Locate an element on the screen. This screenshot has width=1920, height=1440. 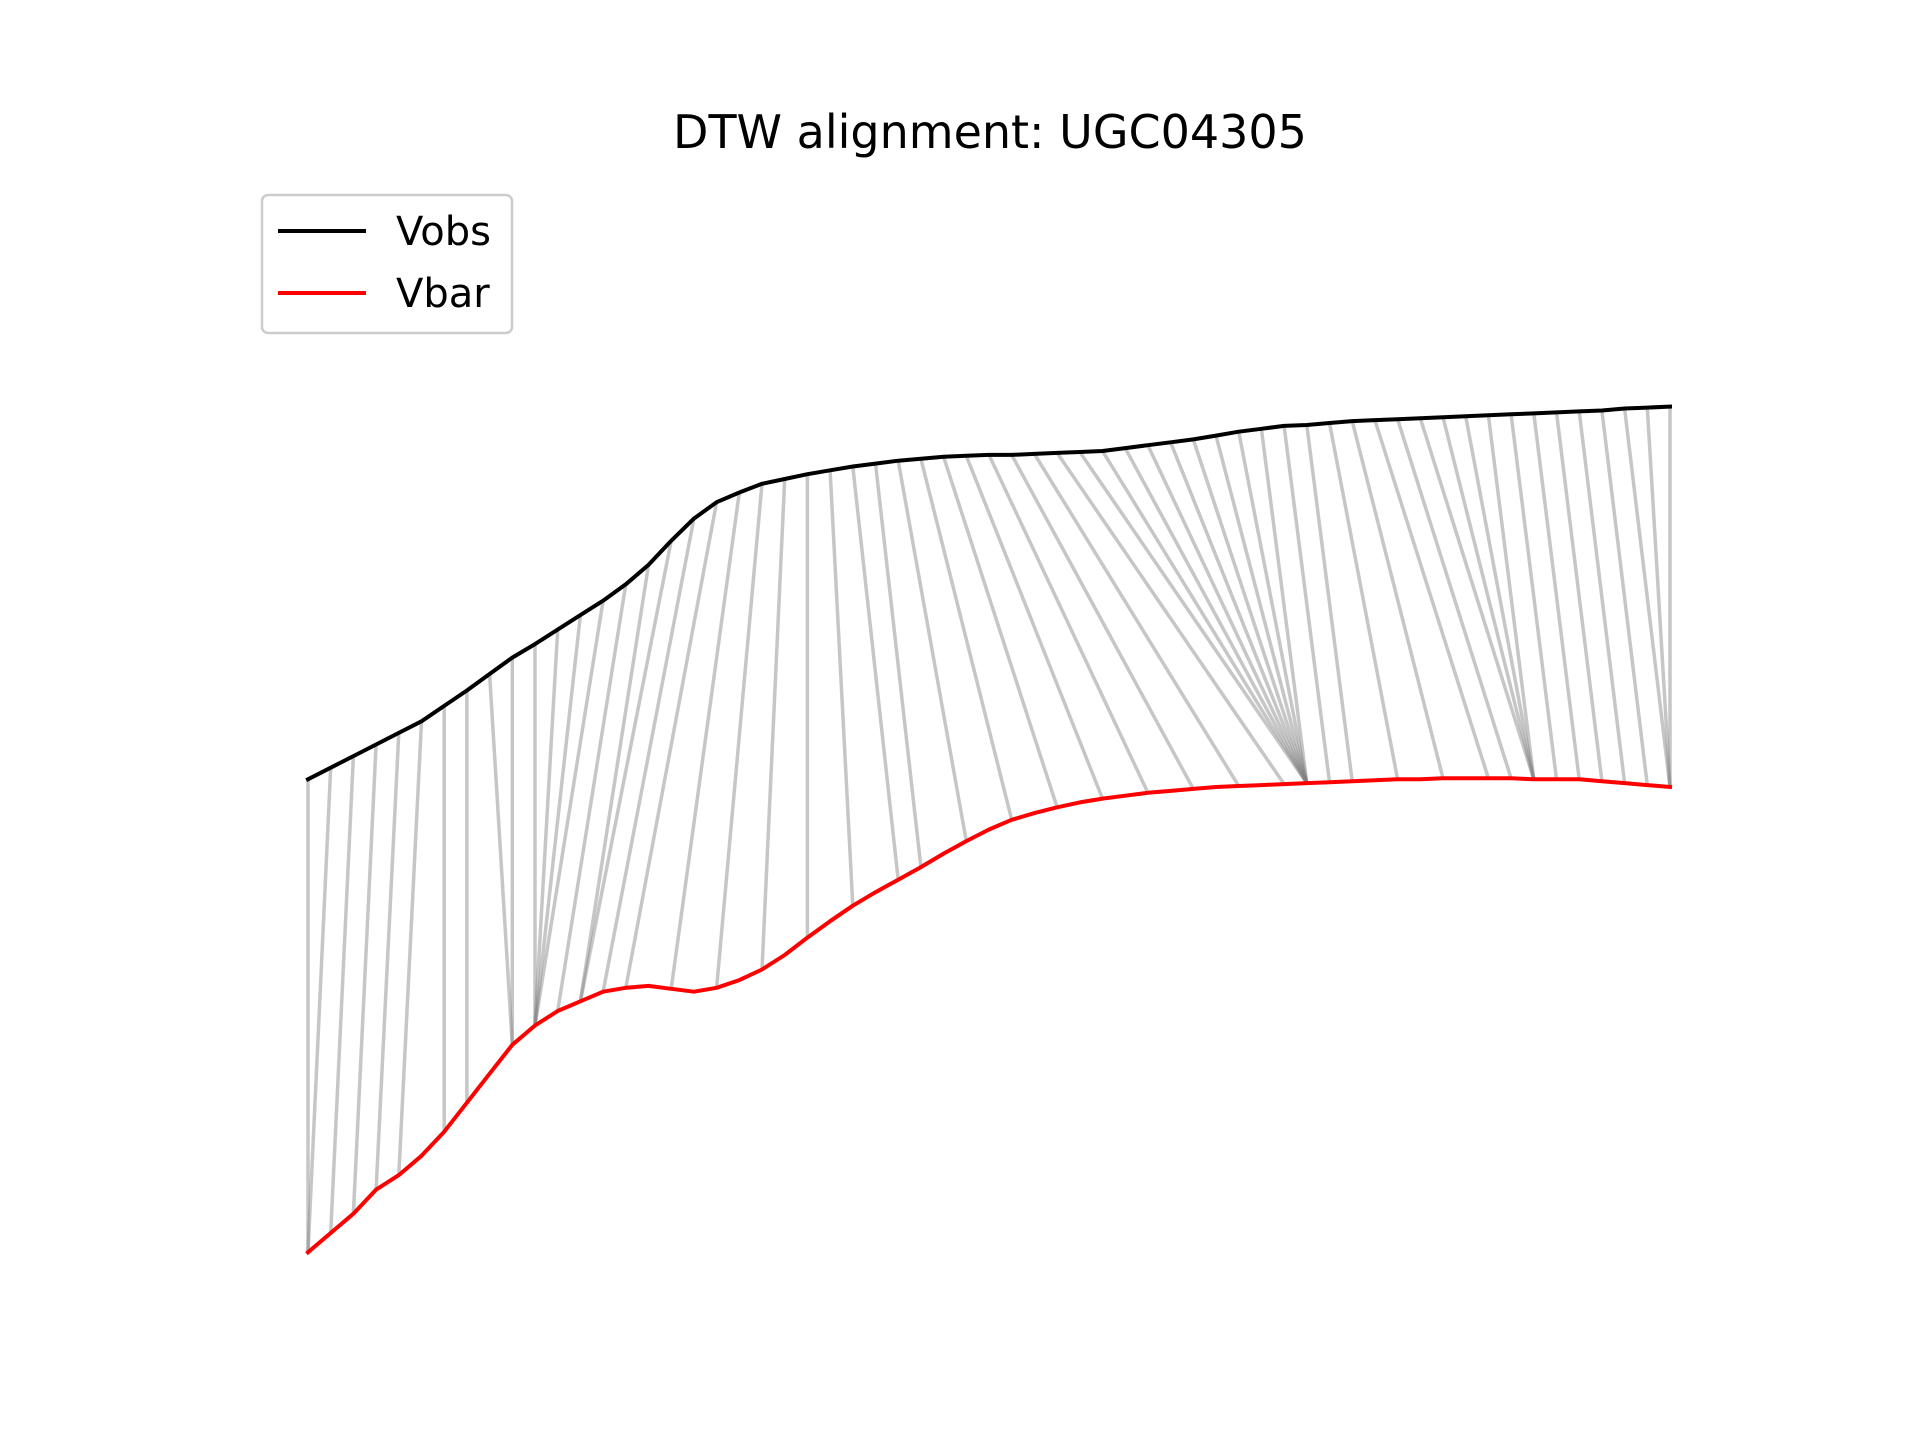
legend: Vobs Vbar is located at coordinates (387, 264).